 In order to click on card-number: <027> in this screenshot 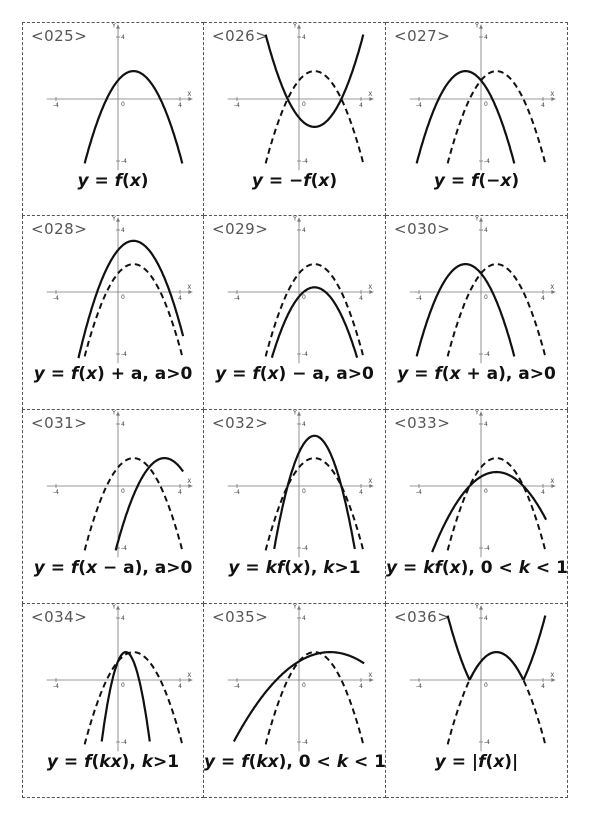, I will do `click(422, 36)`.